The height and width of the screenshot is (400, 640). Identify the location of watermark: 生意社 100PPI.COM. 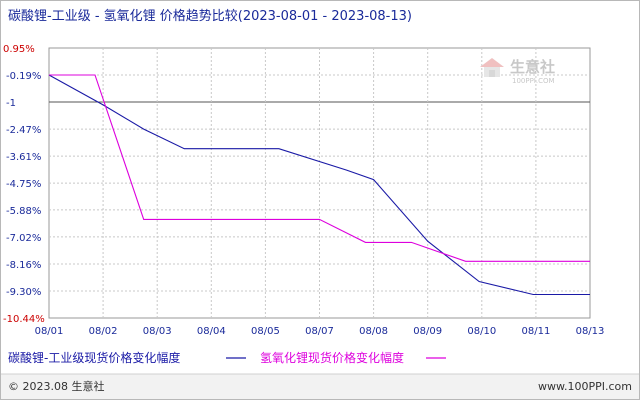
(517, 71).